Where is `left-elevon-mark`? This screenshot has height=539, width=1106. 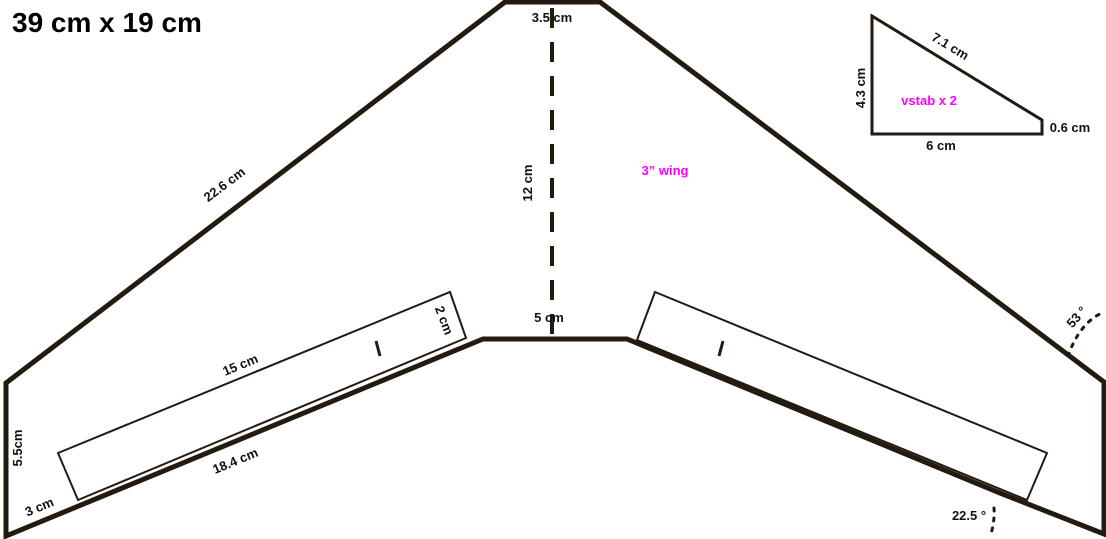 left-elevon-mark is located at coordinates (378, 348).